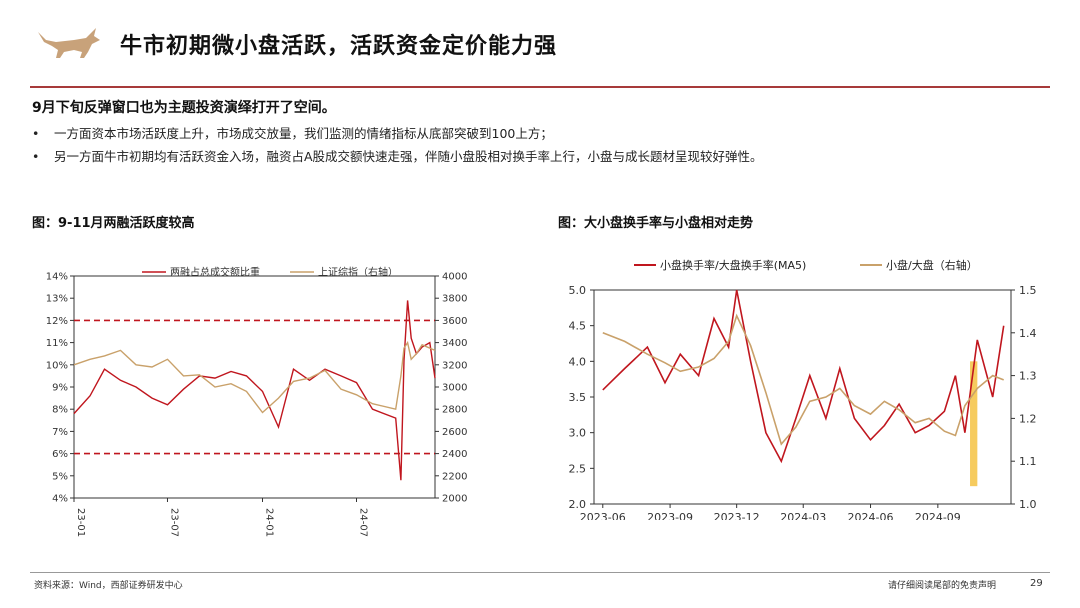 This screenshot has width=1080, height=608. I want to click on y-left-tick-label: 3.0, so click(578, 433).